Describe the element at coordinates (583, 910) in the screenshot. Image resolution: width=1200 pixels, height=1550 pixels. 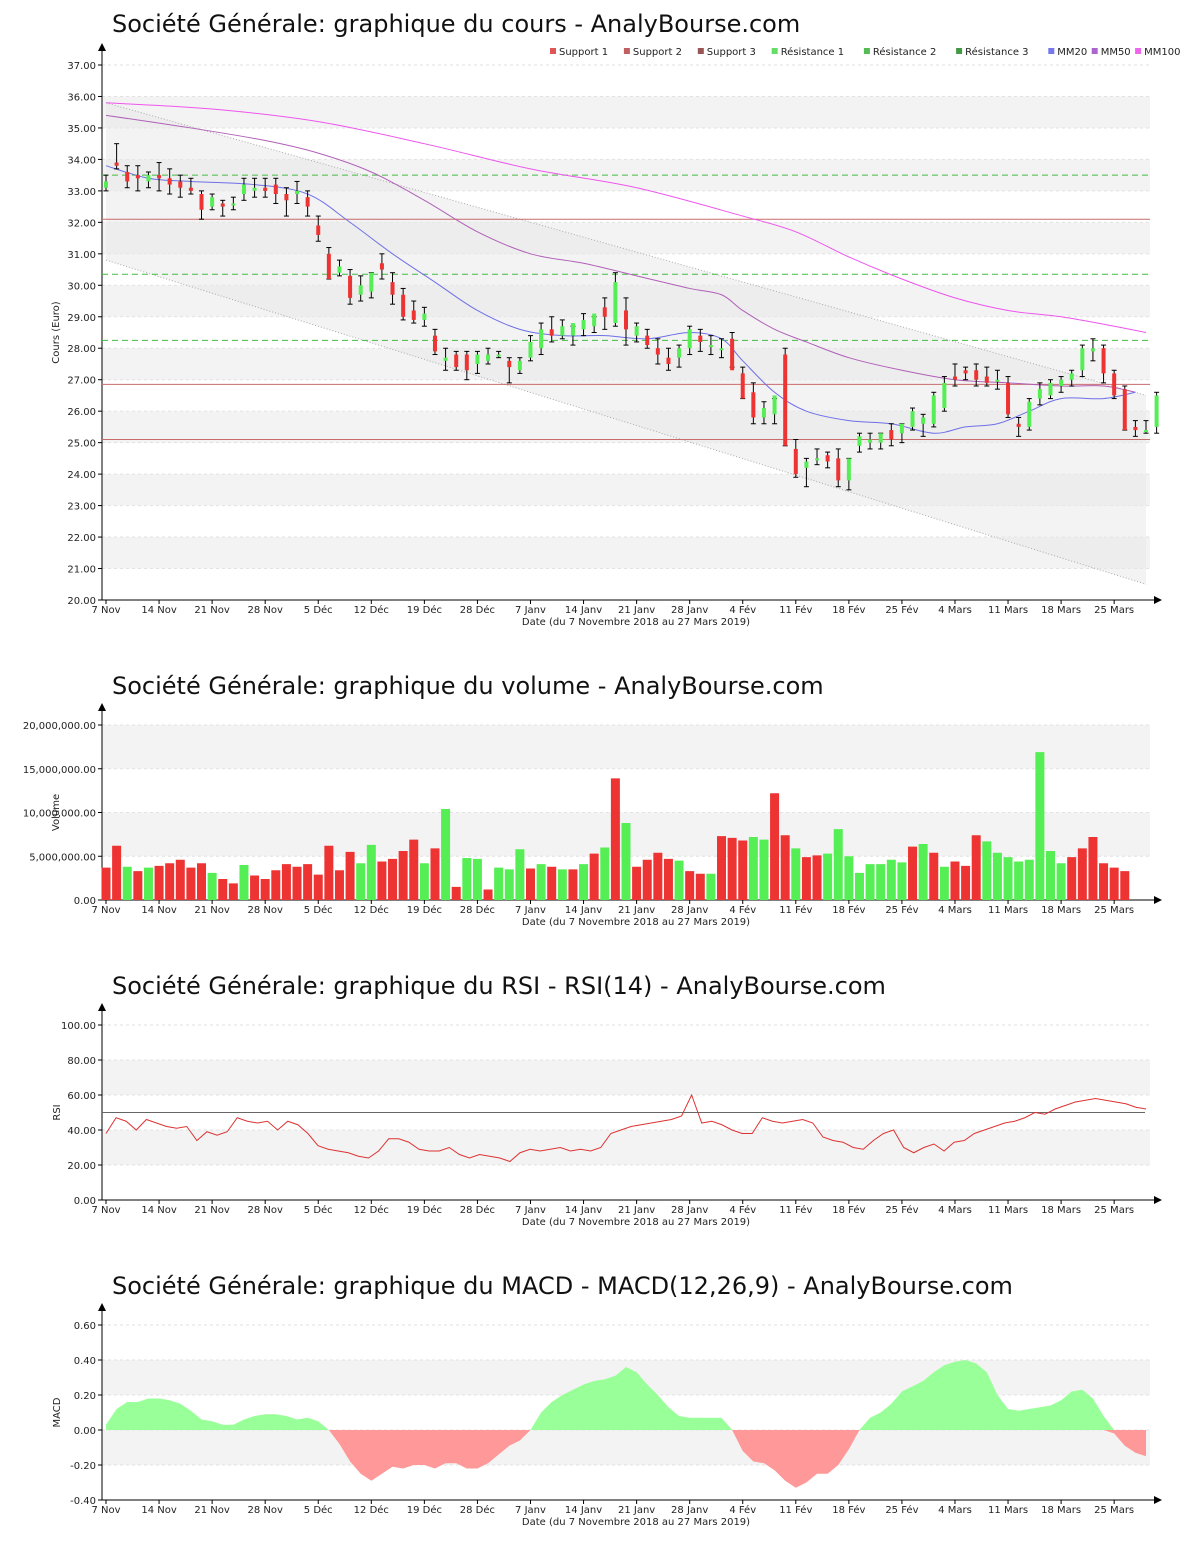
I see `x-tick-label: 14 Janv` at that location.